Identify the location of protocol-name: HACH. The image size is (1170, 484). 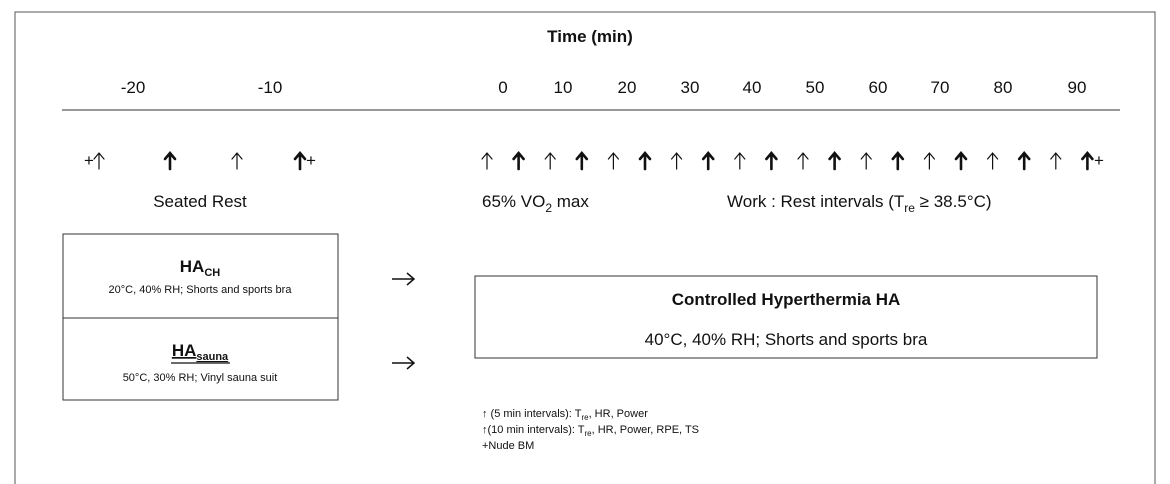
(200, 268).